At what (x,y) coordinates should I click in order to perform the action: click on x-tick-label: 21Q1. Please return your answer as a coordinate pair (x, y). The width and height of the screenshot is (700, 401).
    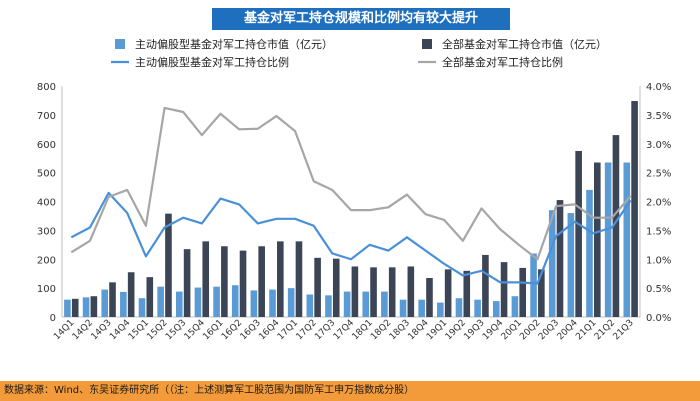
    Looking at the image, I should click on (586, 330).